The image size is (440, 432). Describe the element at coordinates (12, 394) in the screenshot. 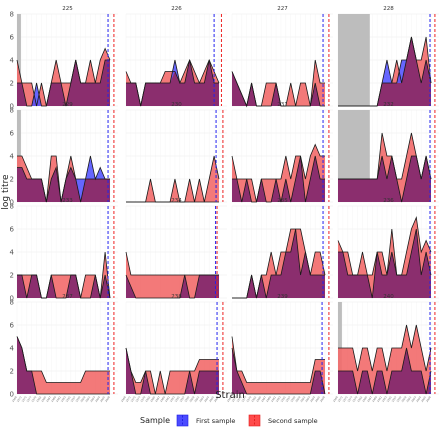

I see `y-tick-label: 0` at that location.